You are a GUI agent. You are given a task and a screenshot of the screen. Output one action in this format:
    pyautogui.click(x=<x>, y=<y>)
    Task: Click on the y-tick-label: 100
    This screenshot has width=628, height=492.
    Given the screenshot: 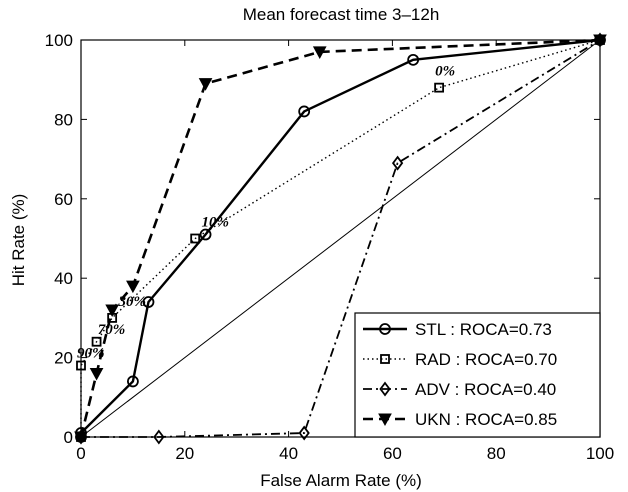 What is the action you would take?
    pyautogui.click(x=59, y=40)
    